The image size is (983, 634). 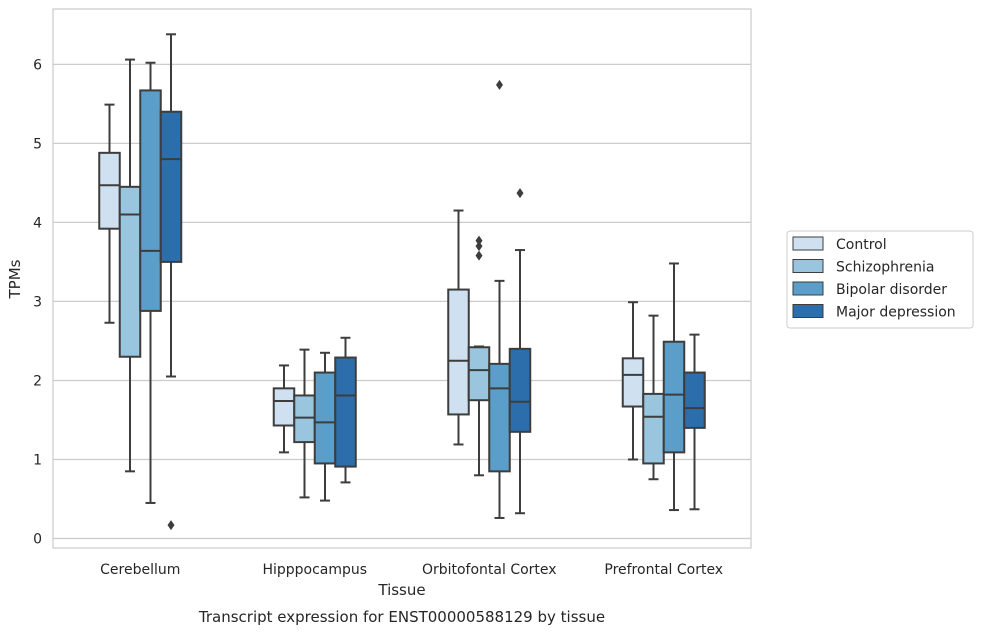 I want to click on y-tick-label-4: 4, so click(x=37, y=223).